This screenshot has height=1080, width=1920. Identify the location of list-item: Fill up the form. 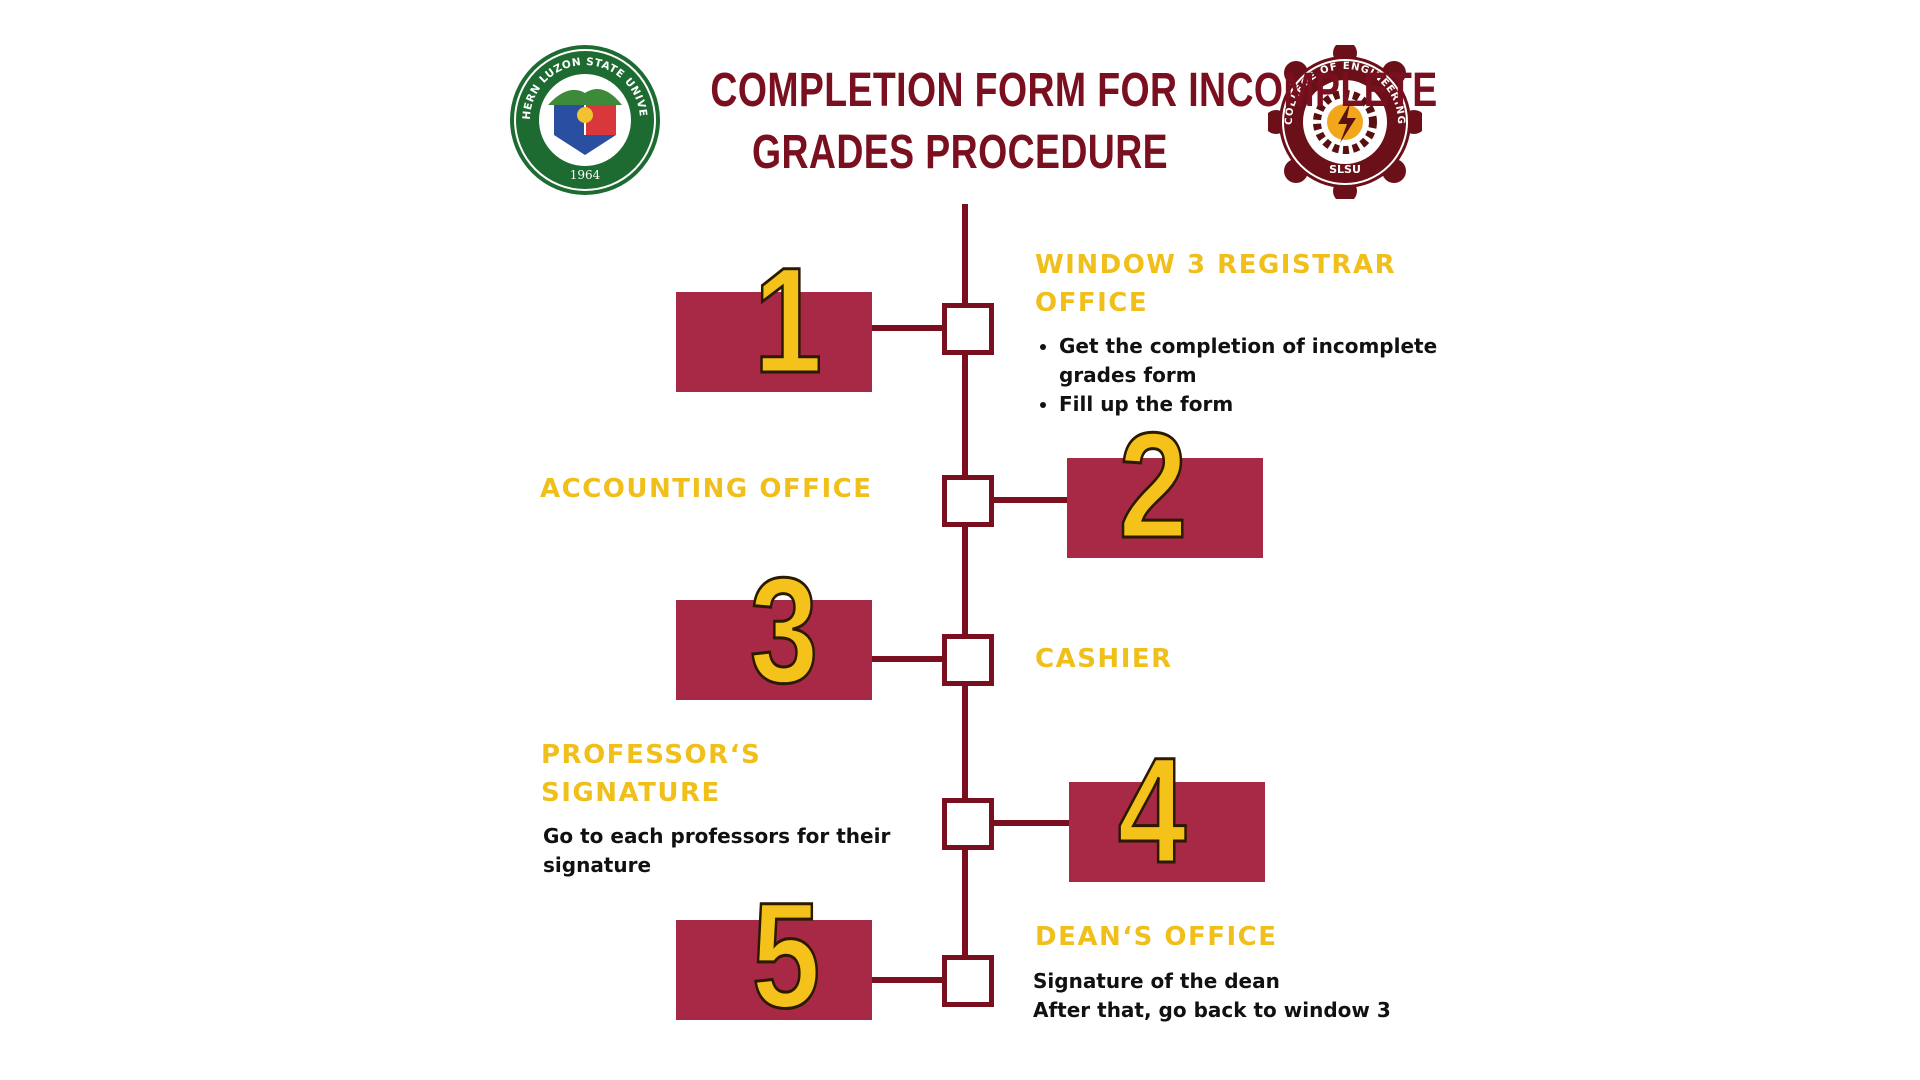
(1269, 404).